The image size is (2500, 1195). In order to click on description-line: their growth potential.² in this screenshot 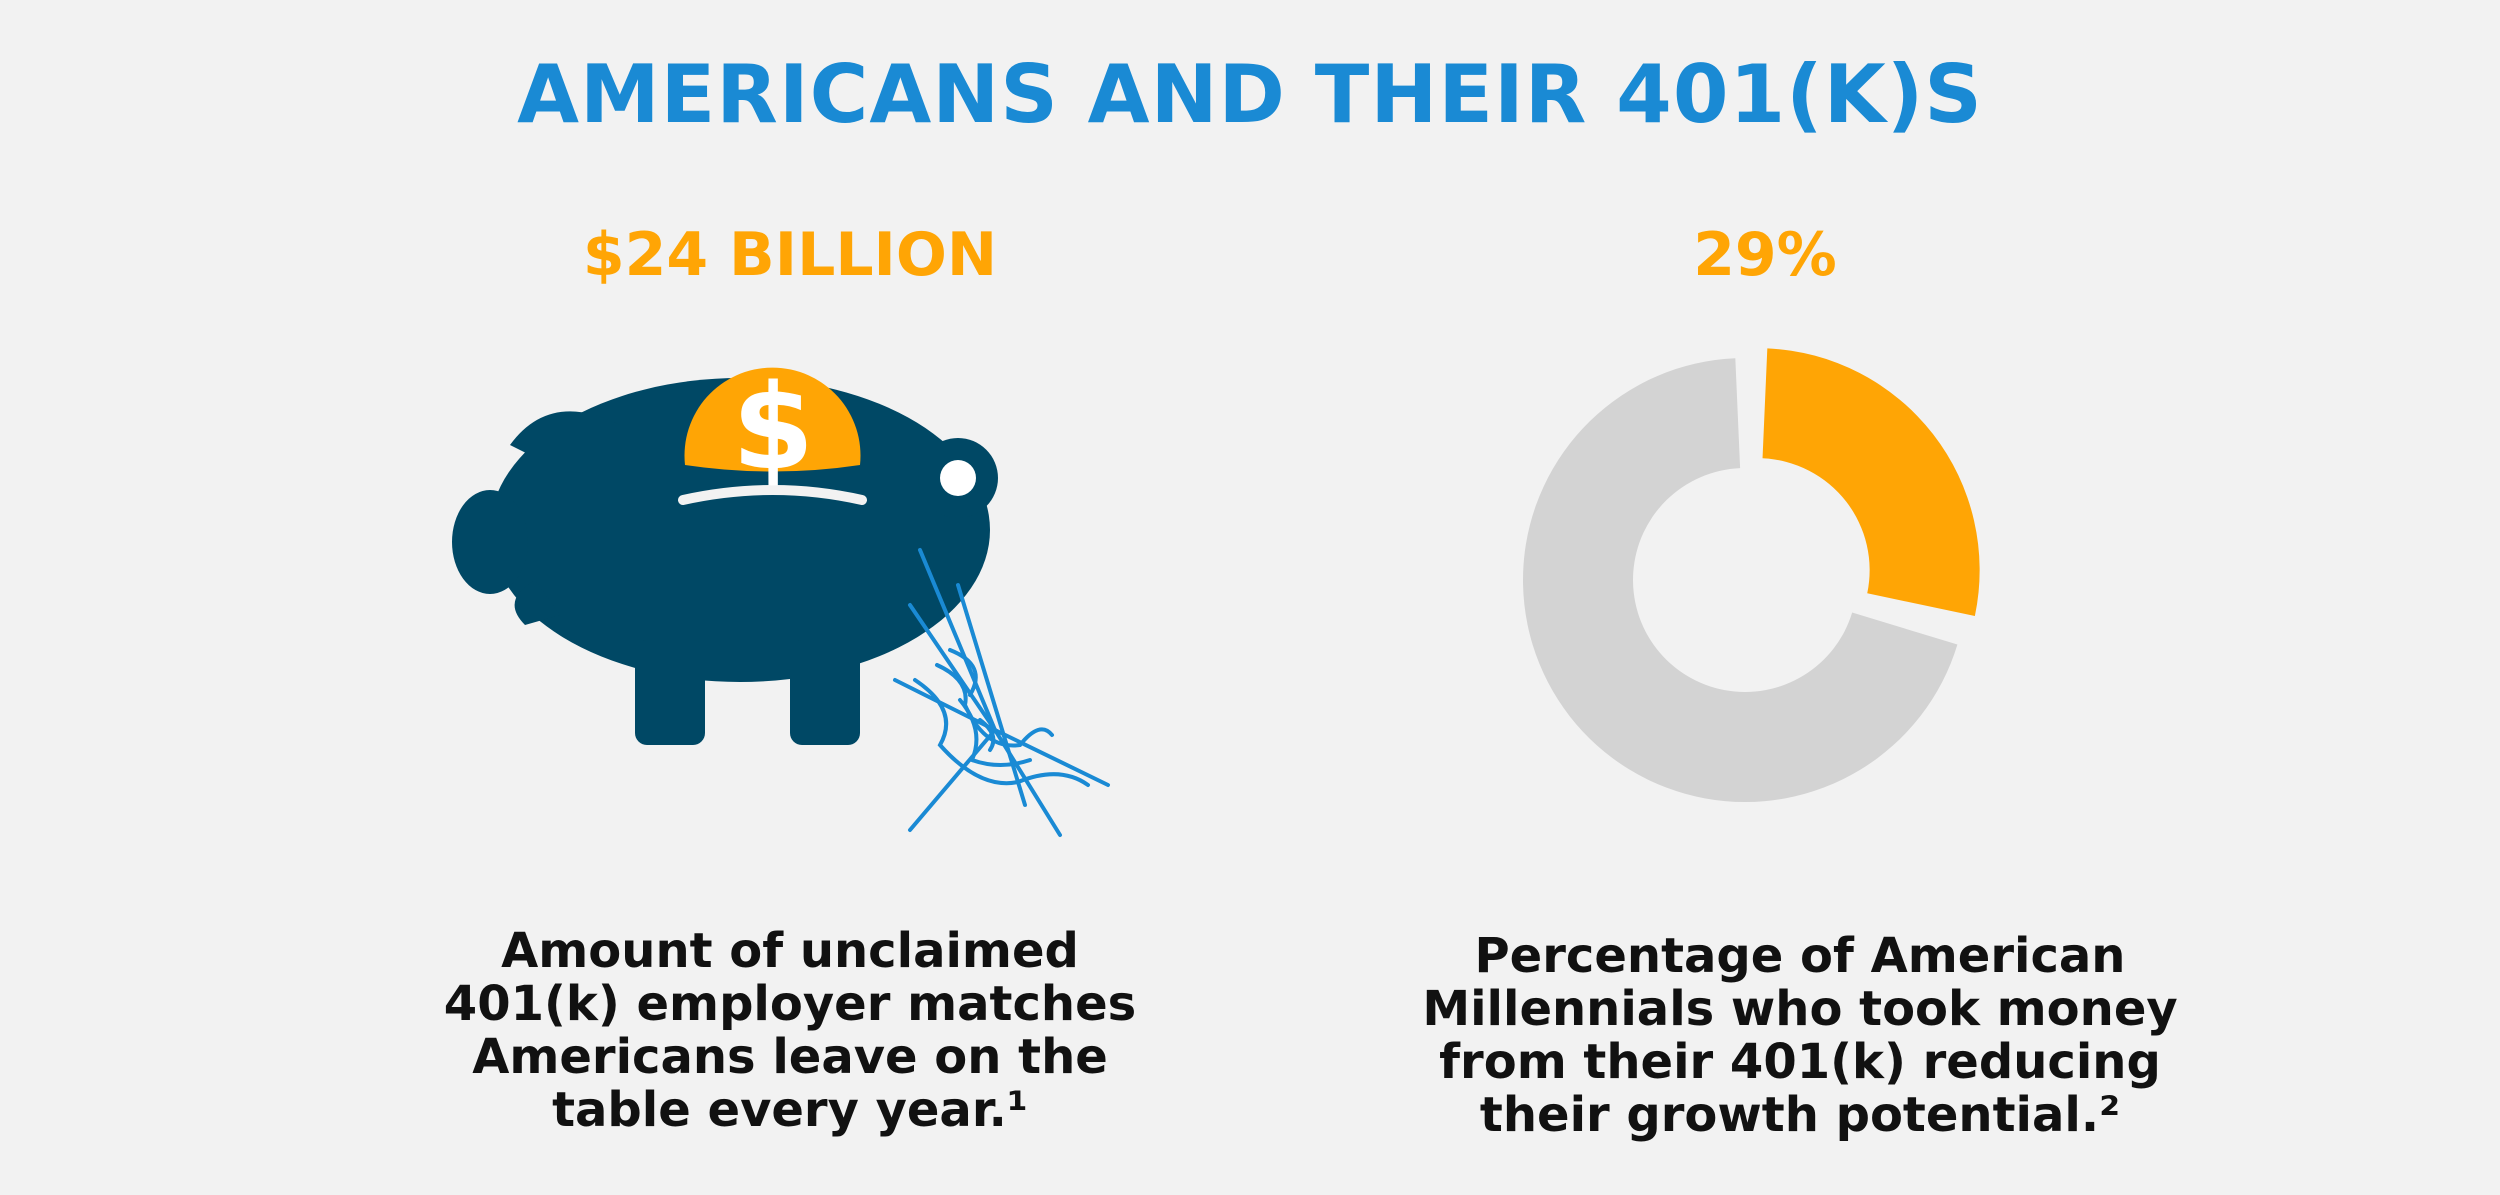, I will do `click(1800, 1115)`.